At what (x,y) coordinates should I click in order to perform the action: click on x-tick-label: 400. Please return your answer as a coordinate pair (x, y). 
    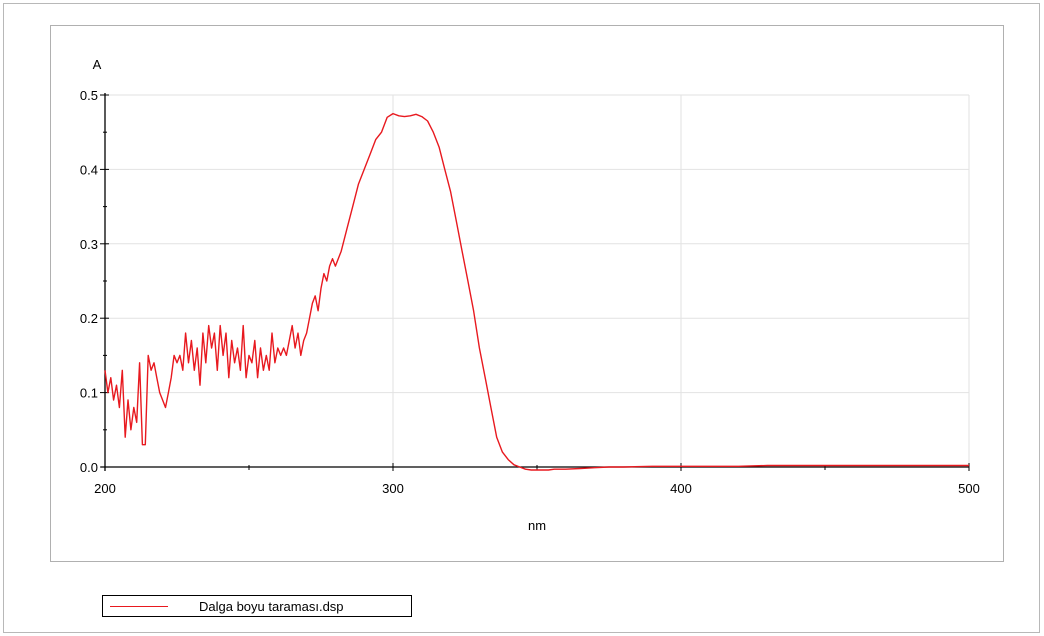
    Looking at the image, I should click on (681, 488).